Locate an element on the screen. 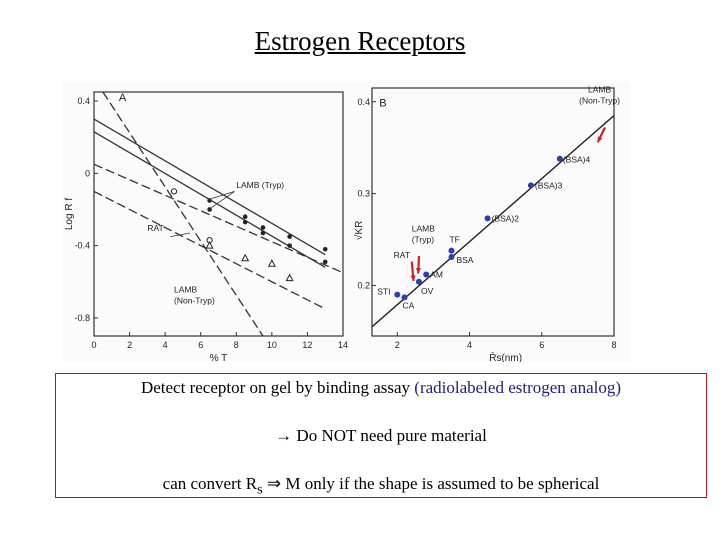  chart-a-xtick-label: 14 is located at coordinates (343, 345).